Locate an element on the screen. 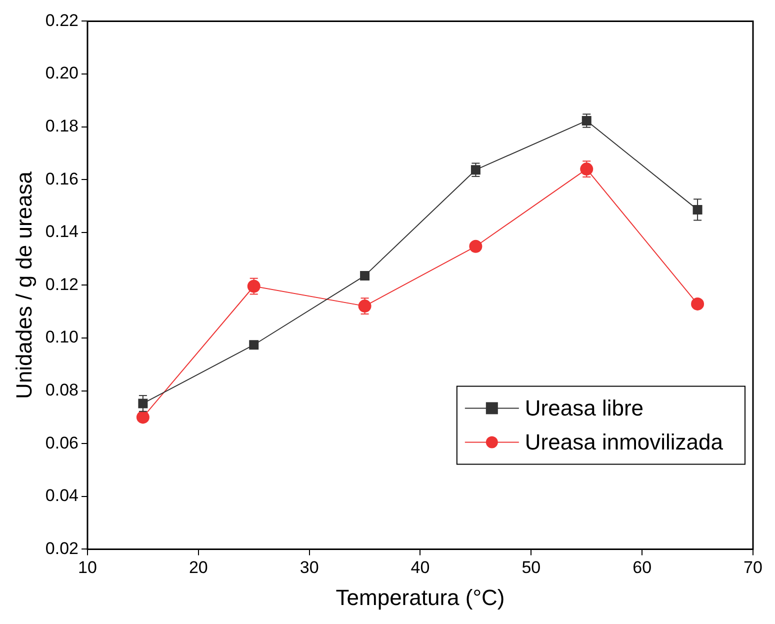 The width and height of the screenshot is (775, 624). y-tick-label: 0.18 is located at coordinates (61, 126).